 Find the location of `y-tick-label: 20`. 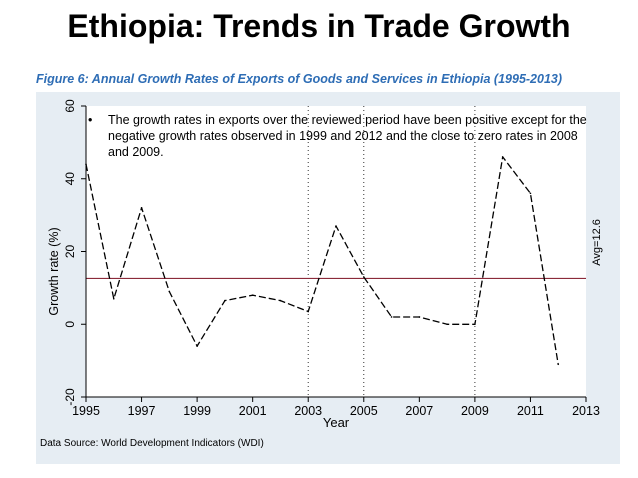

y-tick-label: 20 is located at coordinates (70, 252).